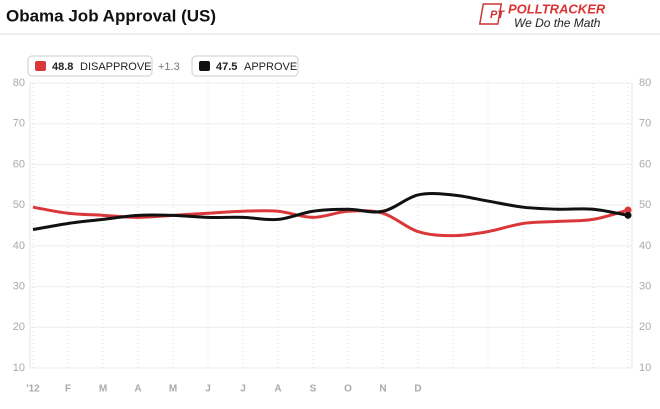 The image size is (660, 409). What do you see at coordinates (313, 389) in the screenshot?
I see `x-tick-label: S` at bounding box center [313, 389].